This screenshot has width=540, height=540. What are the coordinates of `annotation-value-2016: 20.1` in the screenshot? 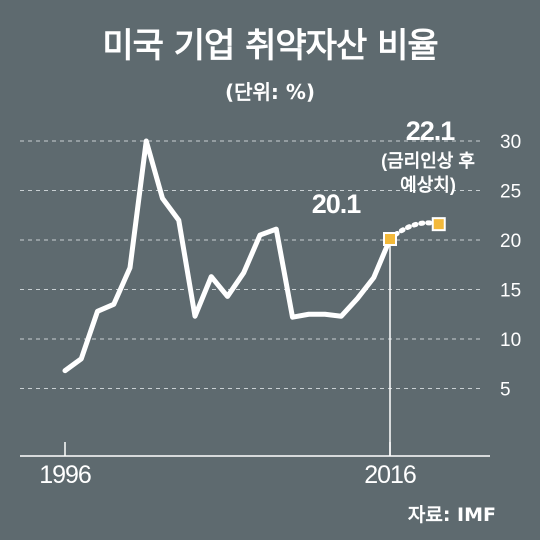 It's located at (337, 204).